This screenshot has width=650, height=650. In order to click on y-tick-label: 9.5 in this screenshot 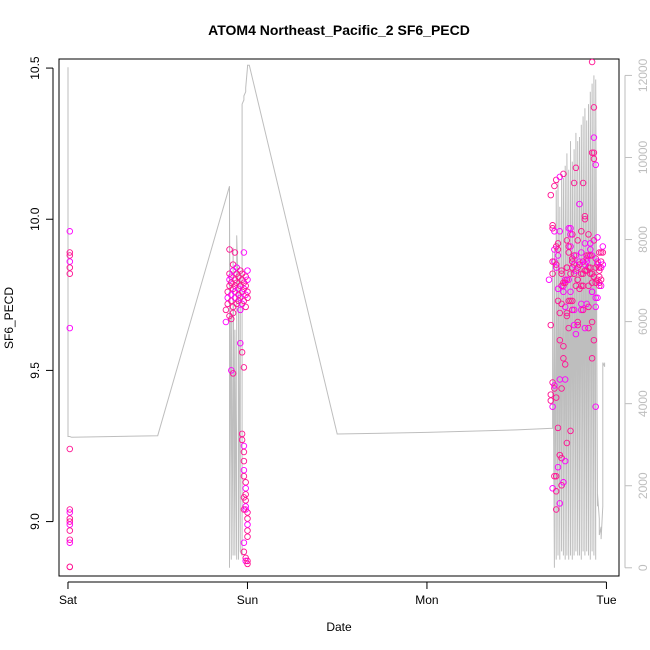, I will do `click(35, 370)`.